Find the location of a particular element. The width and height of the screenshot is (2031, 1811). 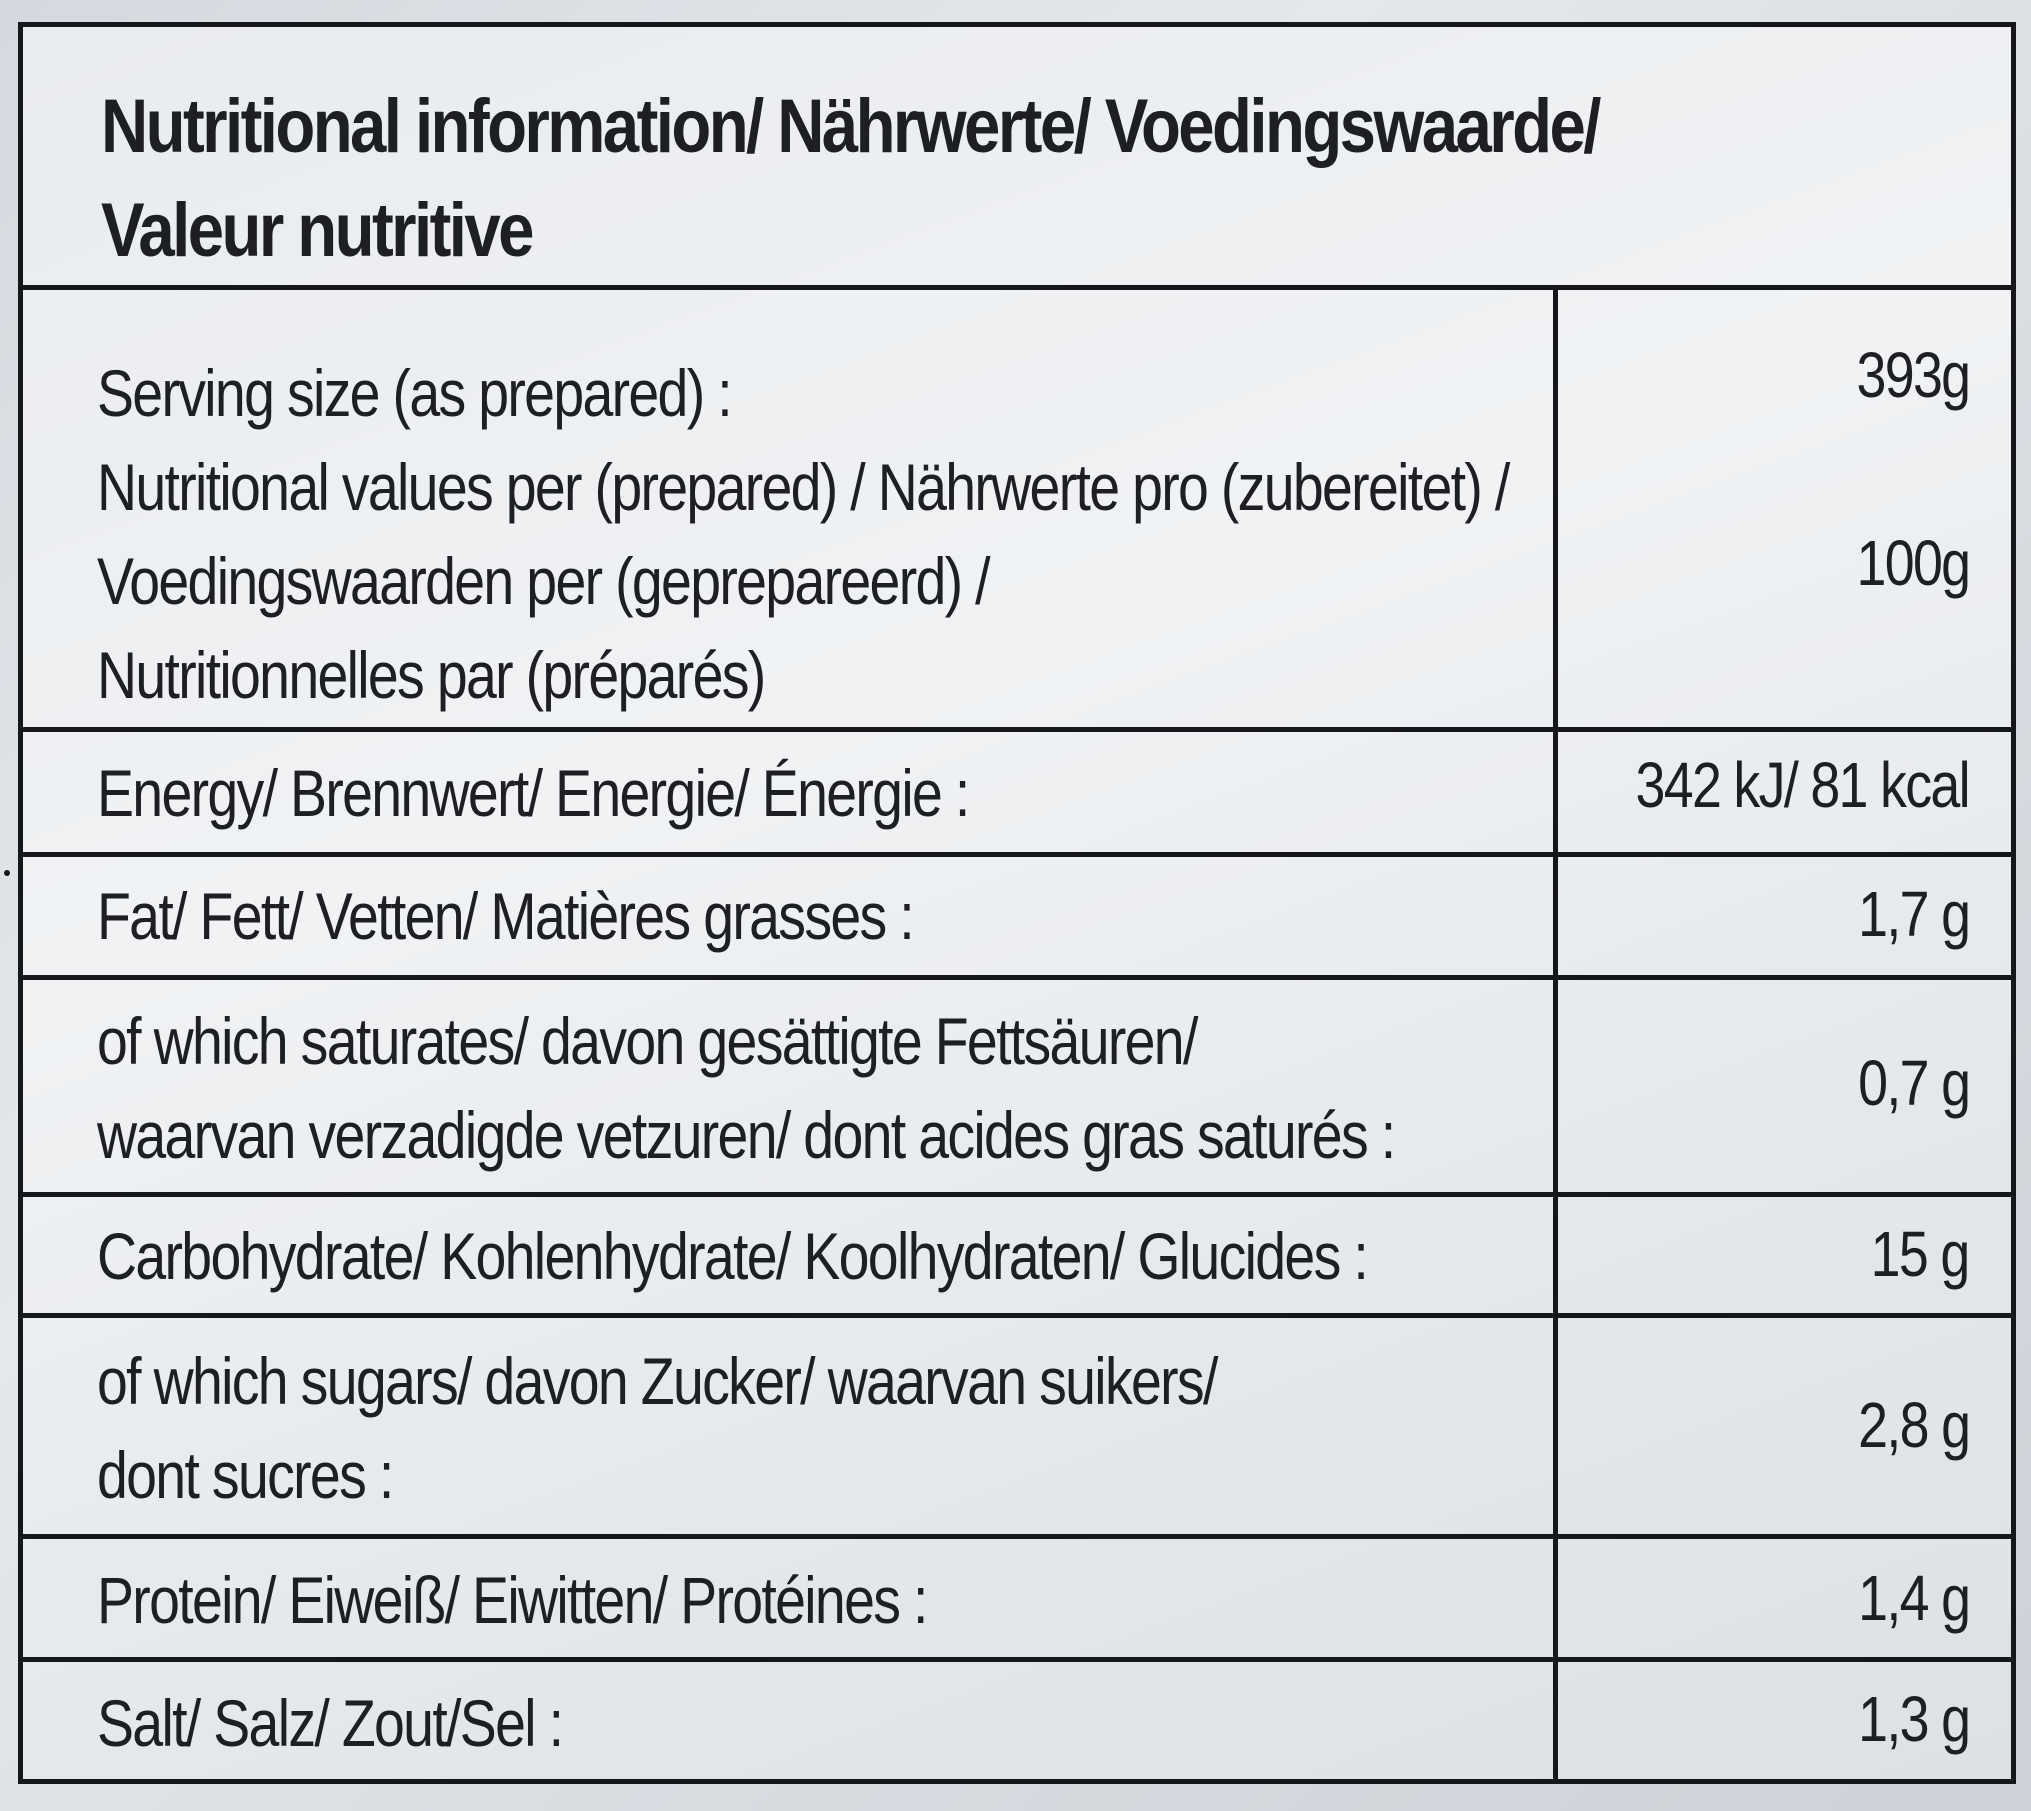

nutrient-label-line-2: dont sucres : is located at coordinates (245, 1475).